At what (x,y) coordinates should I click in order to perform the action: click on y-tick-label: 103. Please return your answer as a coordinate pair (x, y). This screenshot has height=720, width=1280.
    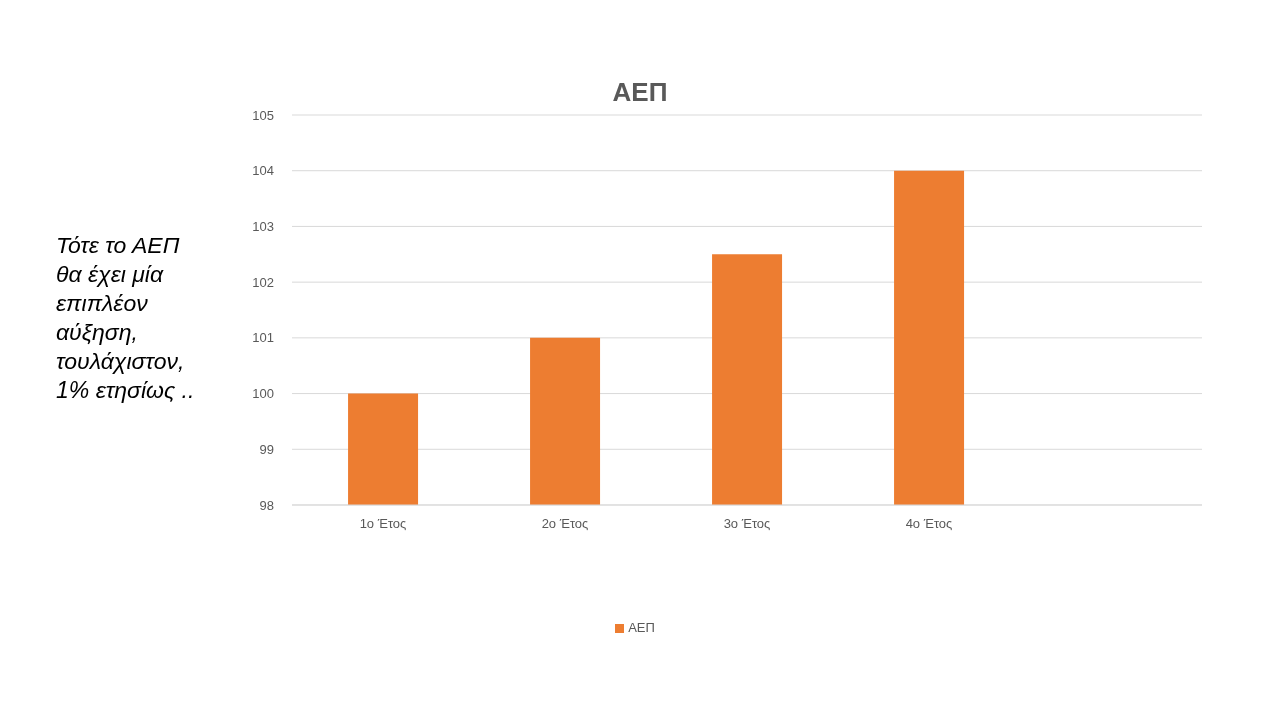
    Looking at the image, I should click on (263, 227).